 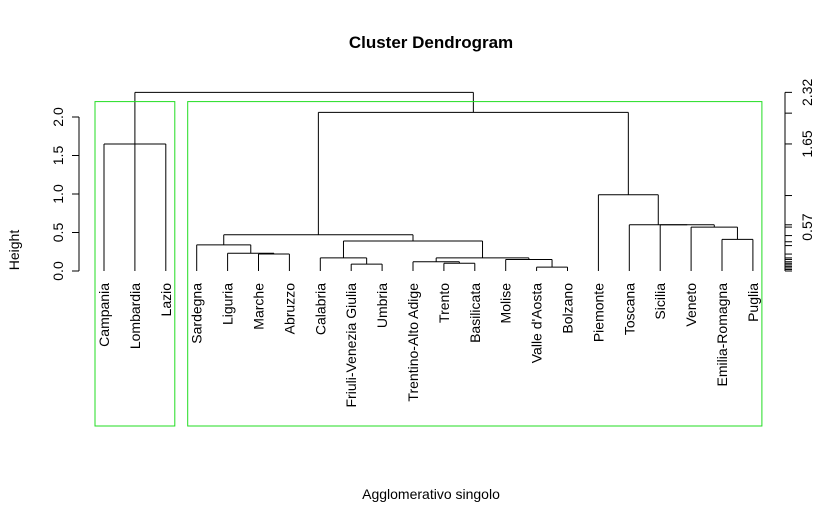 I want to click on right-tick-label: 1.65, so click(x=807, y=143).